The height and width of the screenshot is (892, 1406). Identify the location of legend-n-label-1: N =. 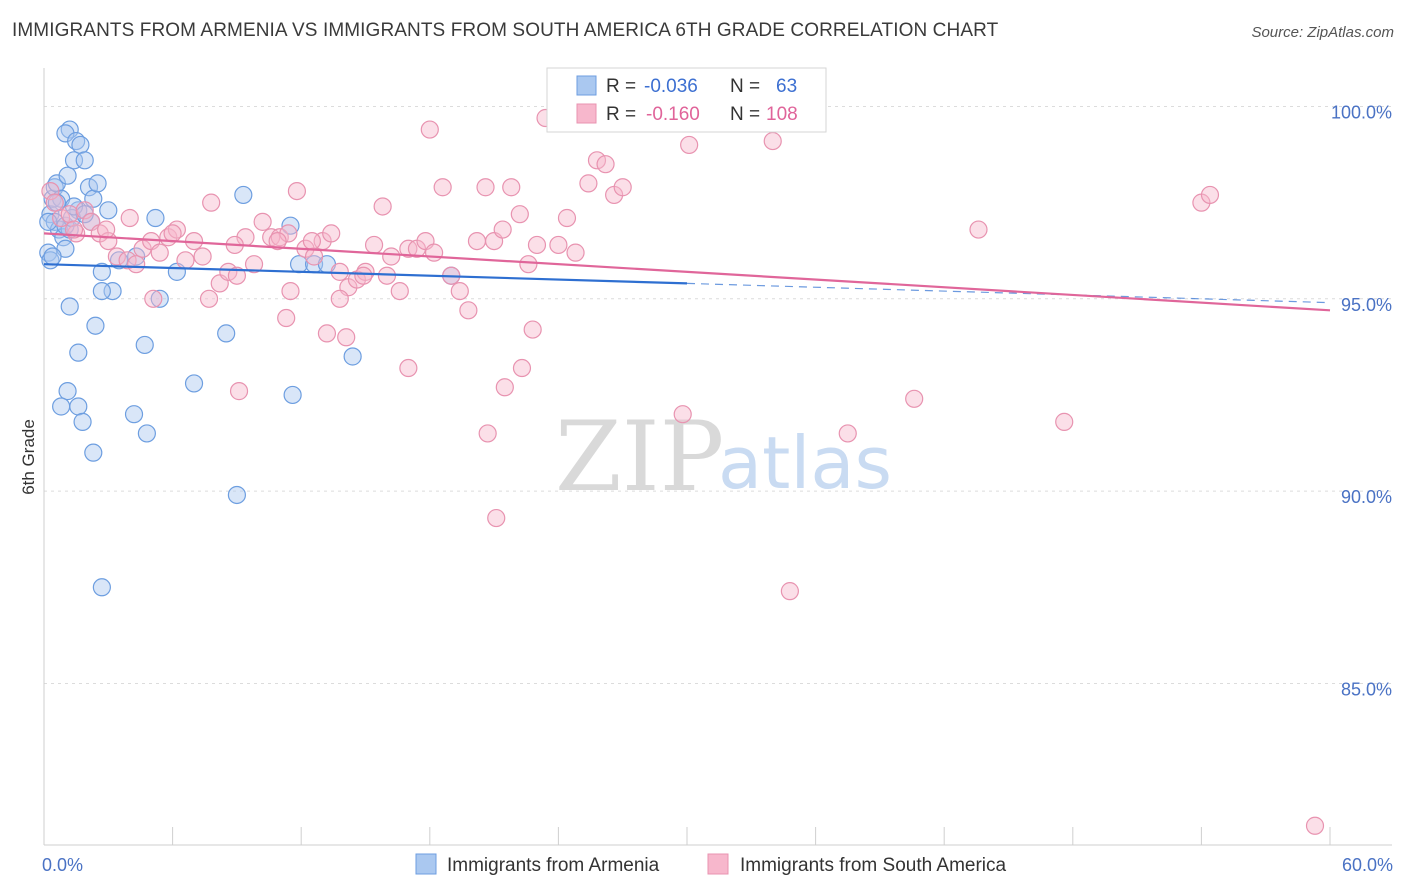
(745, 86).